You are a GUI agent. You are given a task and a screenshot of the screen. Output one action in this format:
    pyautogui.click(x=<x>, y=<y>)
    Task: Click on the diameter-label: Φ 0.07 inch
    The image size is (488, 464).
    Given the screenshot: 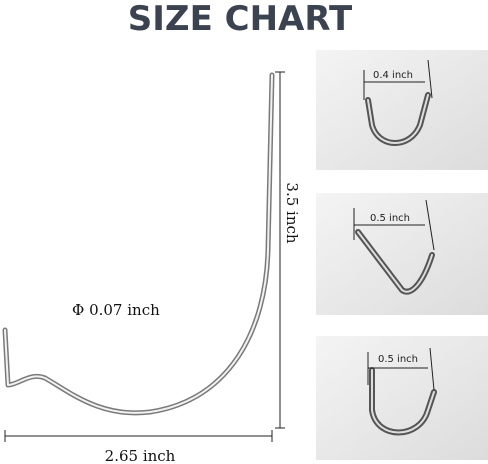 What is the action you would take?
    pyautogui.click(x=116, y=310)
    